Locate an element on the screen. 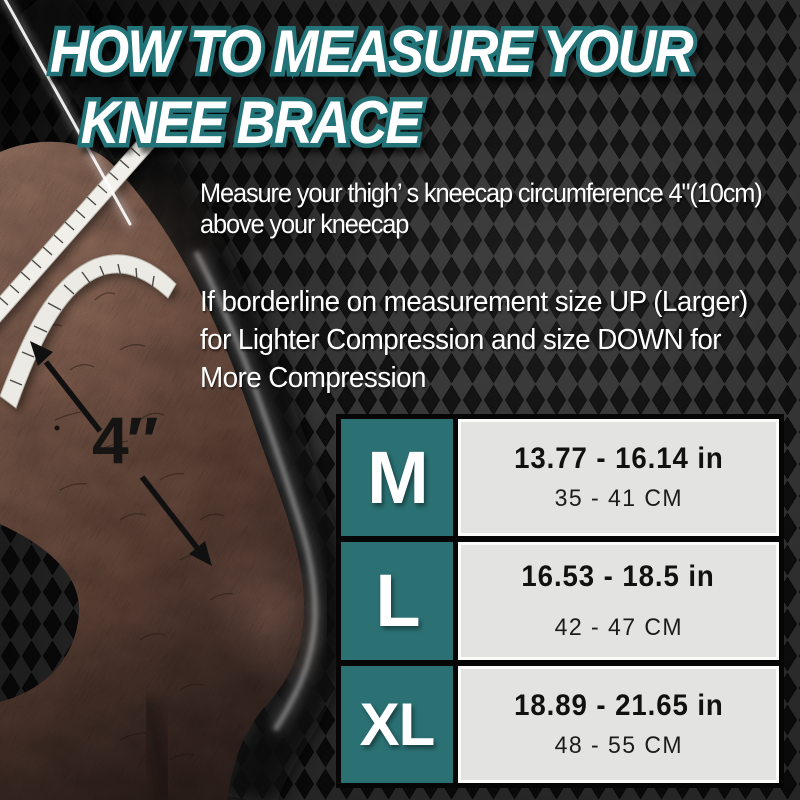  size-row-m: M 13.77 - 16.14 in 35 - 41 CM is located at coordinates (560, 478).